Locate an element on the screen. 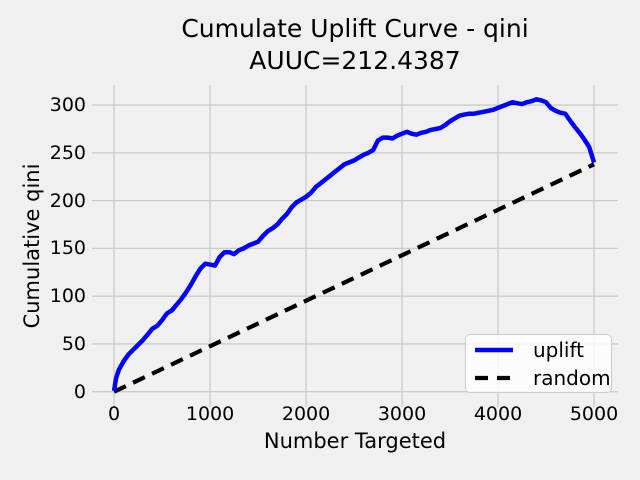 Image resolution: width=640 pixels, height=480 pixels. y-tick-label: 300 is located at coordinates (67, 105).